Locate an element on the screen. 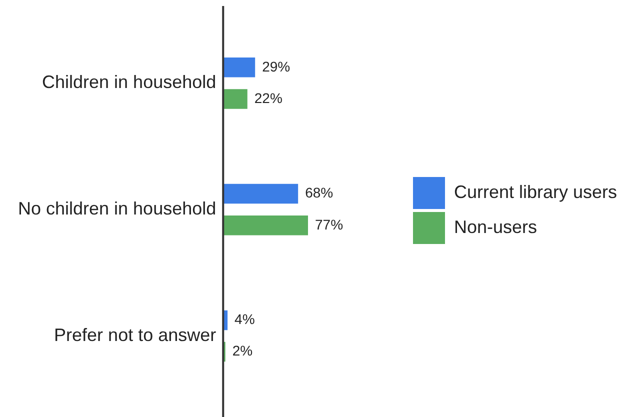 The height and width of the screenshot is (417, 633). legend-label: Current library users is located at coordinates (536, 192).